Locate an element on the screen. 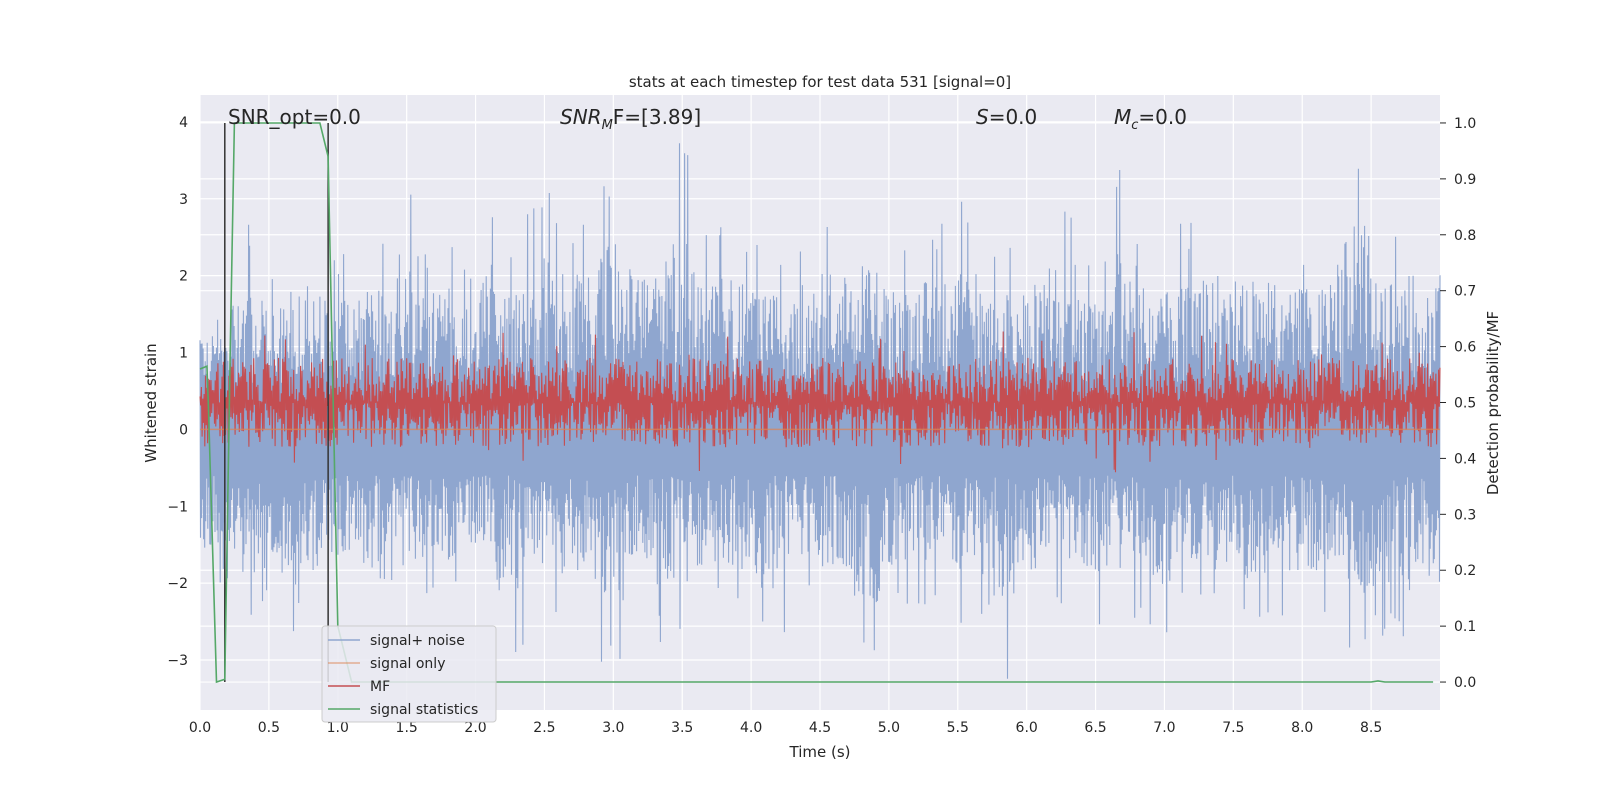 The image size is (1600, 800). mf-line is located at coordinates (820, 402).